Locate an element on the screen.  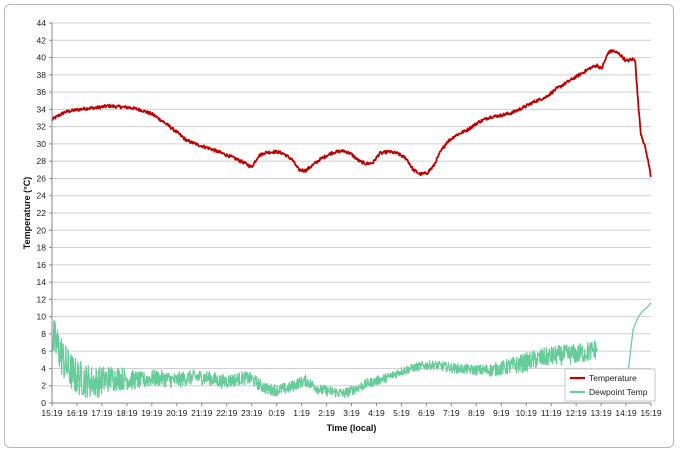
x-tick-label: 0:19 is located at coordinates (276, 413).